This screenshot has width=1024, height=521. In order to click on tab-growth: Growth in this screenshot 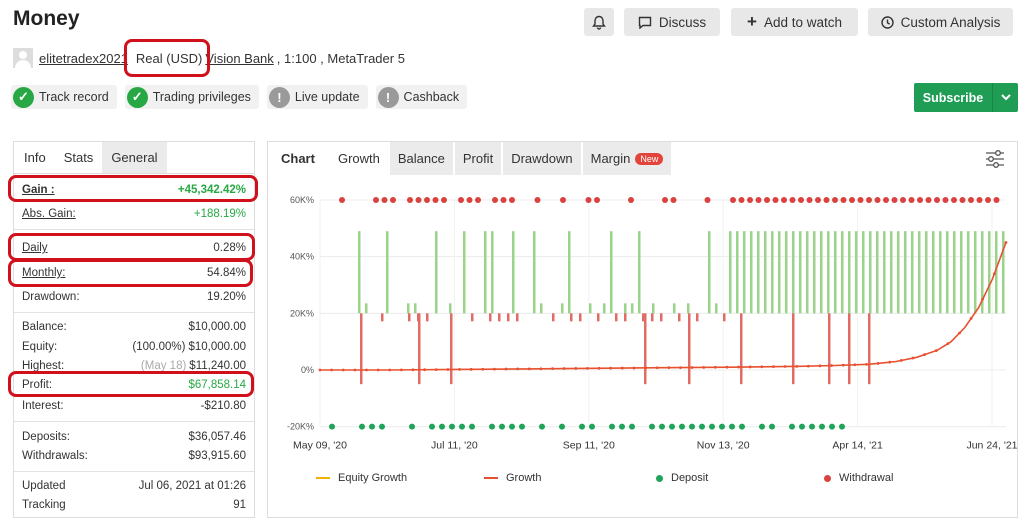, I will do `click(359, 158)`.